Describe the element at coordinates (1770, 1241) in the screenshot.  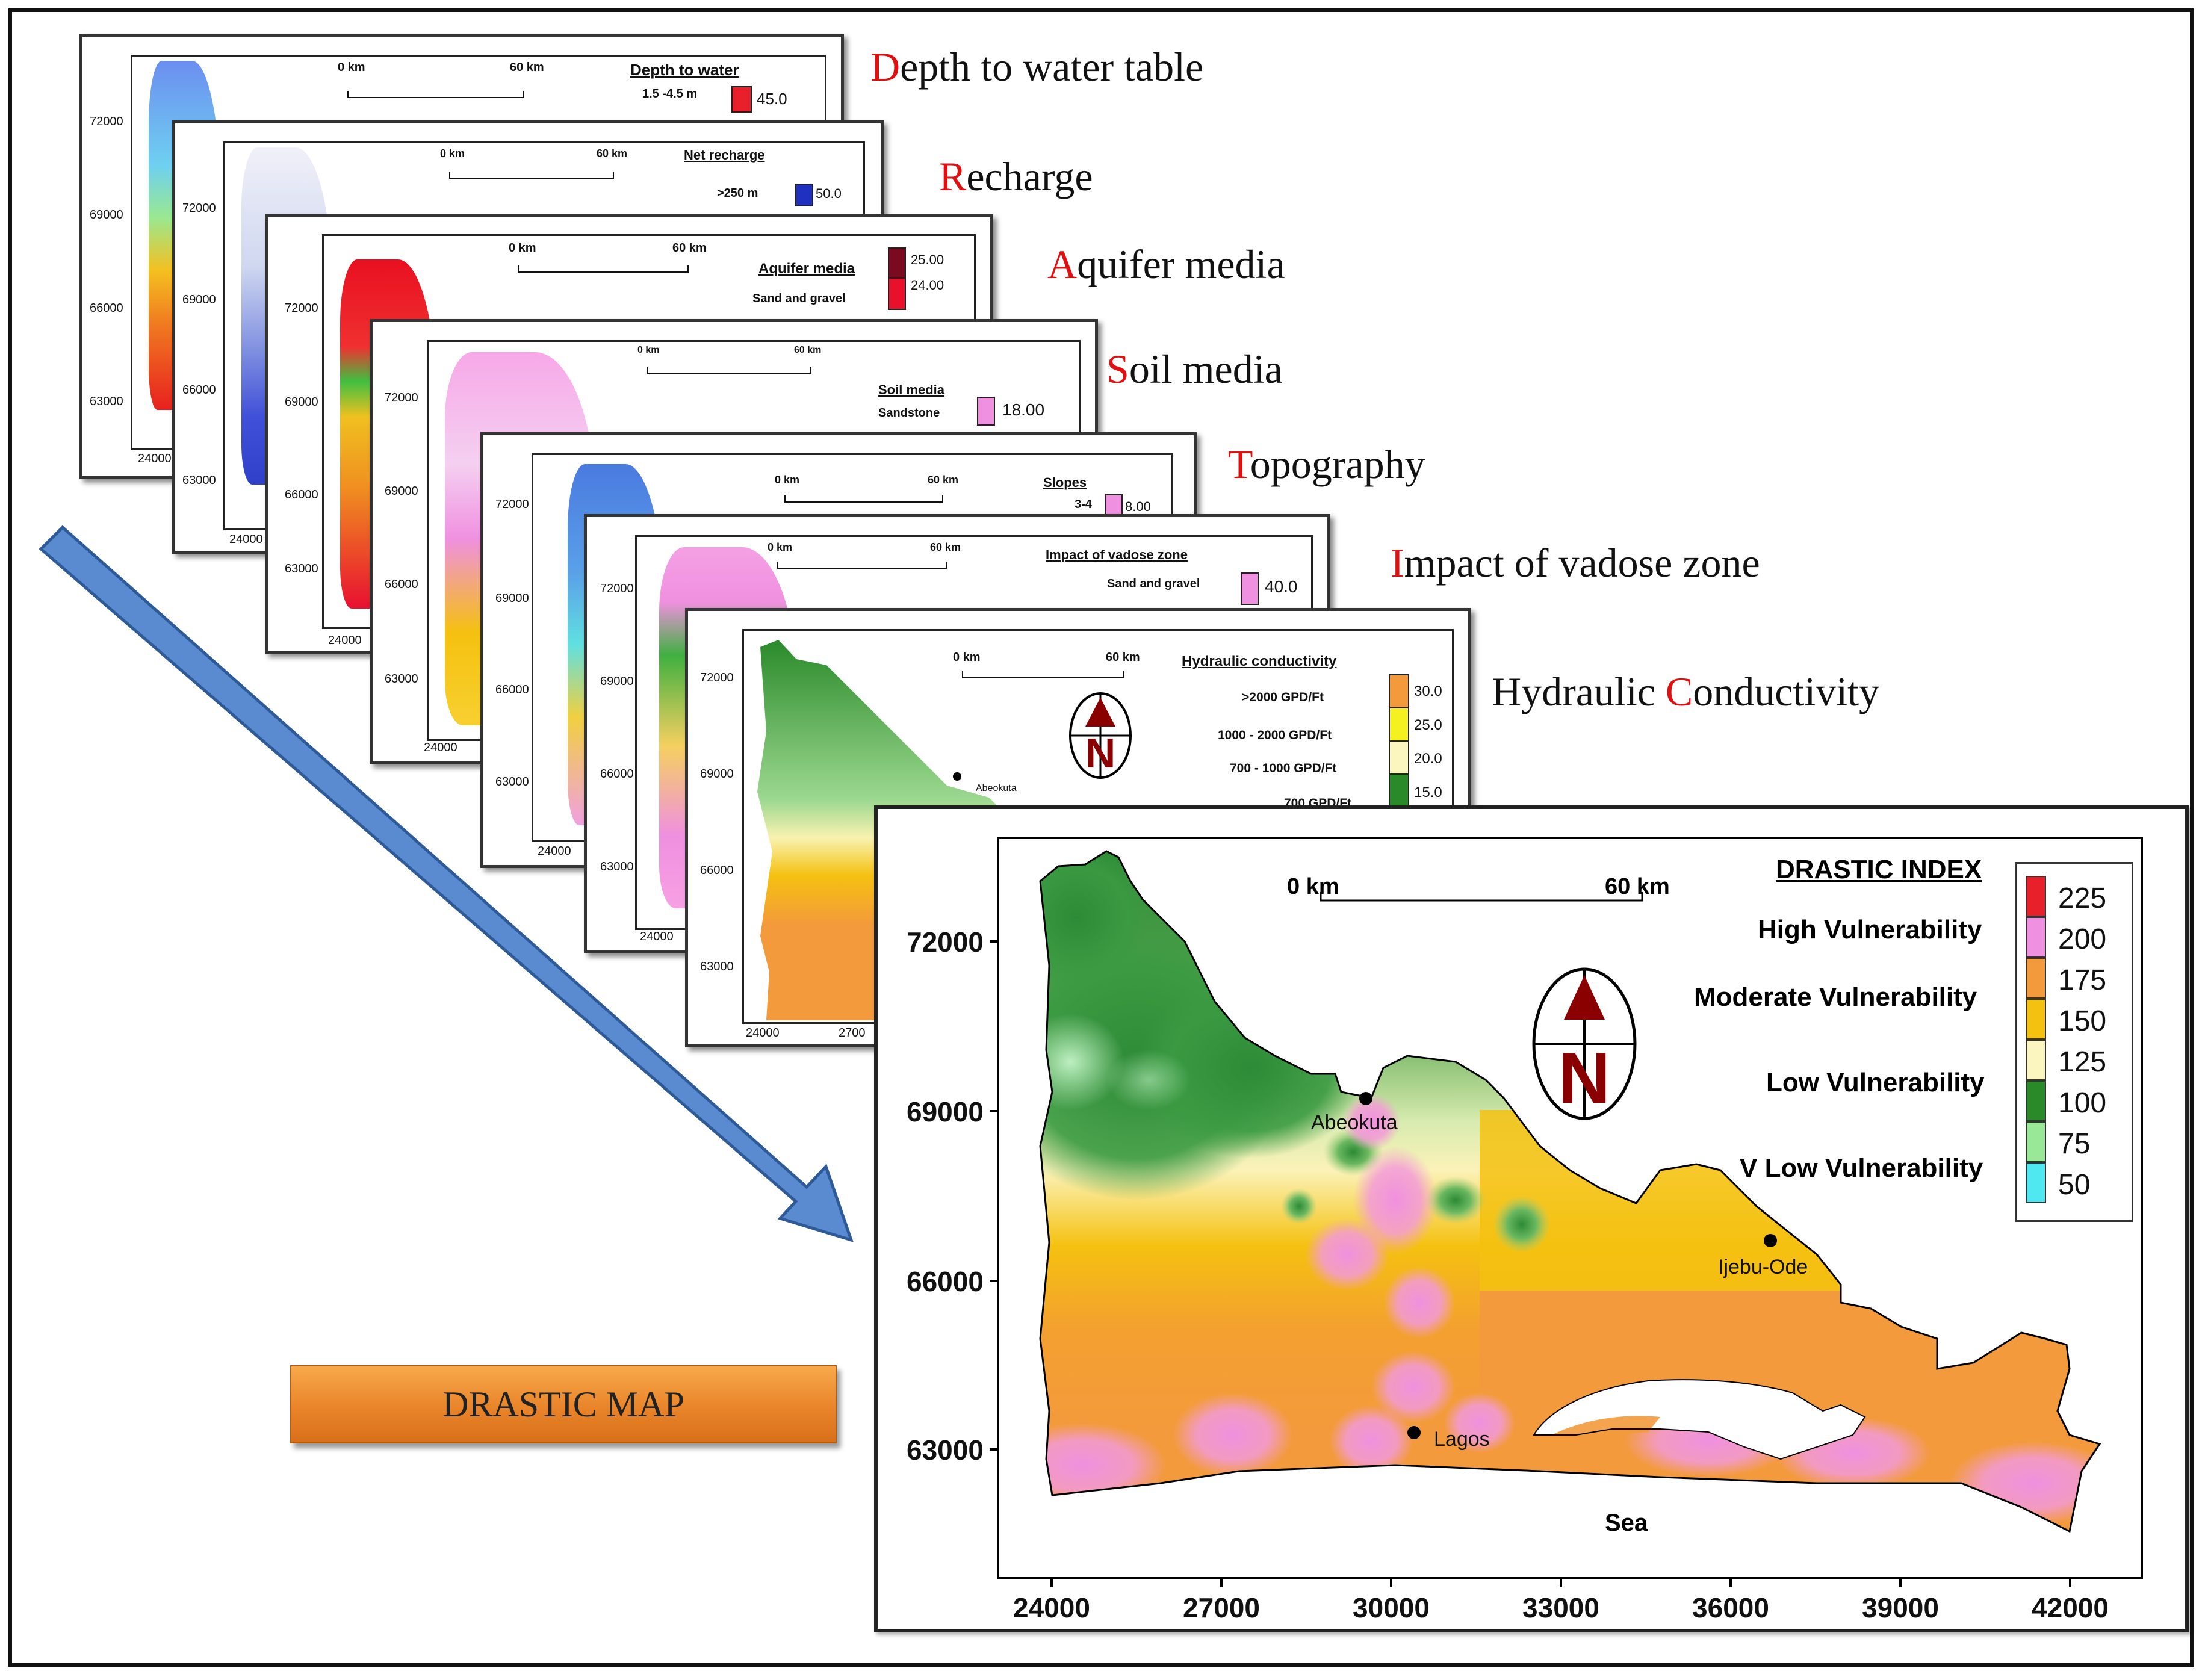
I see `ijebu-ode-dot` at that location.